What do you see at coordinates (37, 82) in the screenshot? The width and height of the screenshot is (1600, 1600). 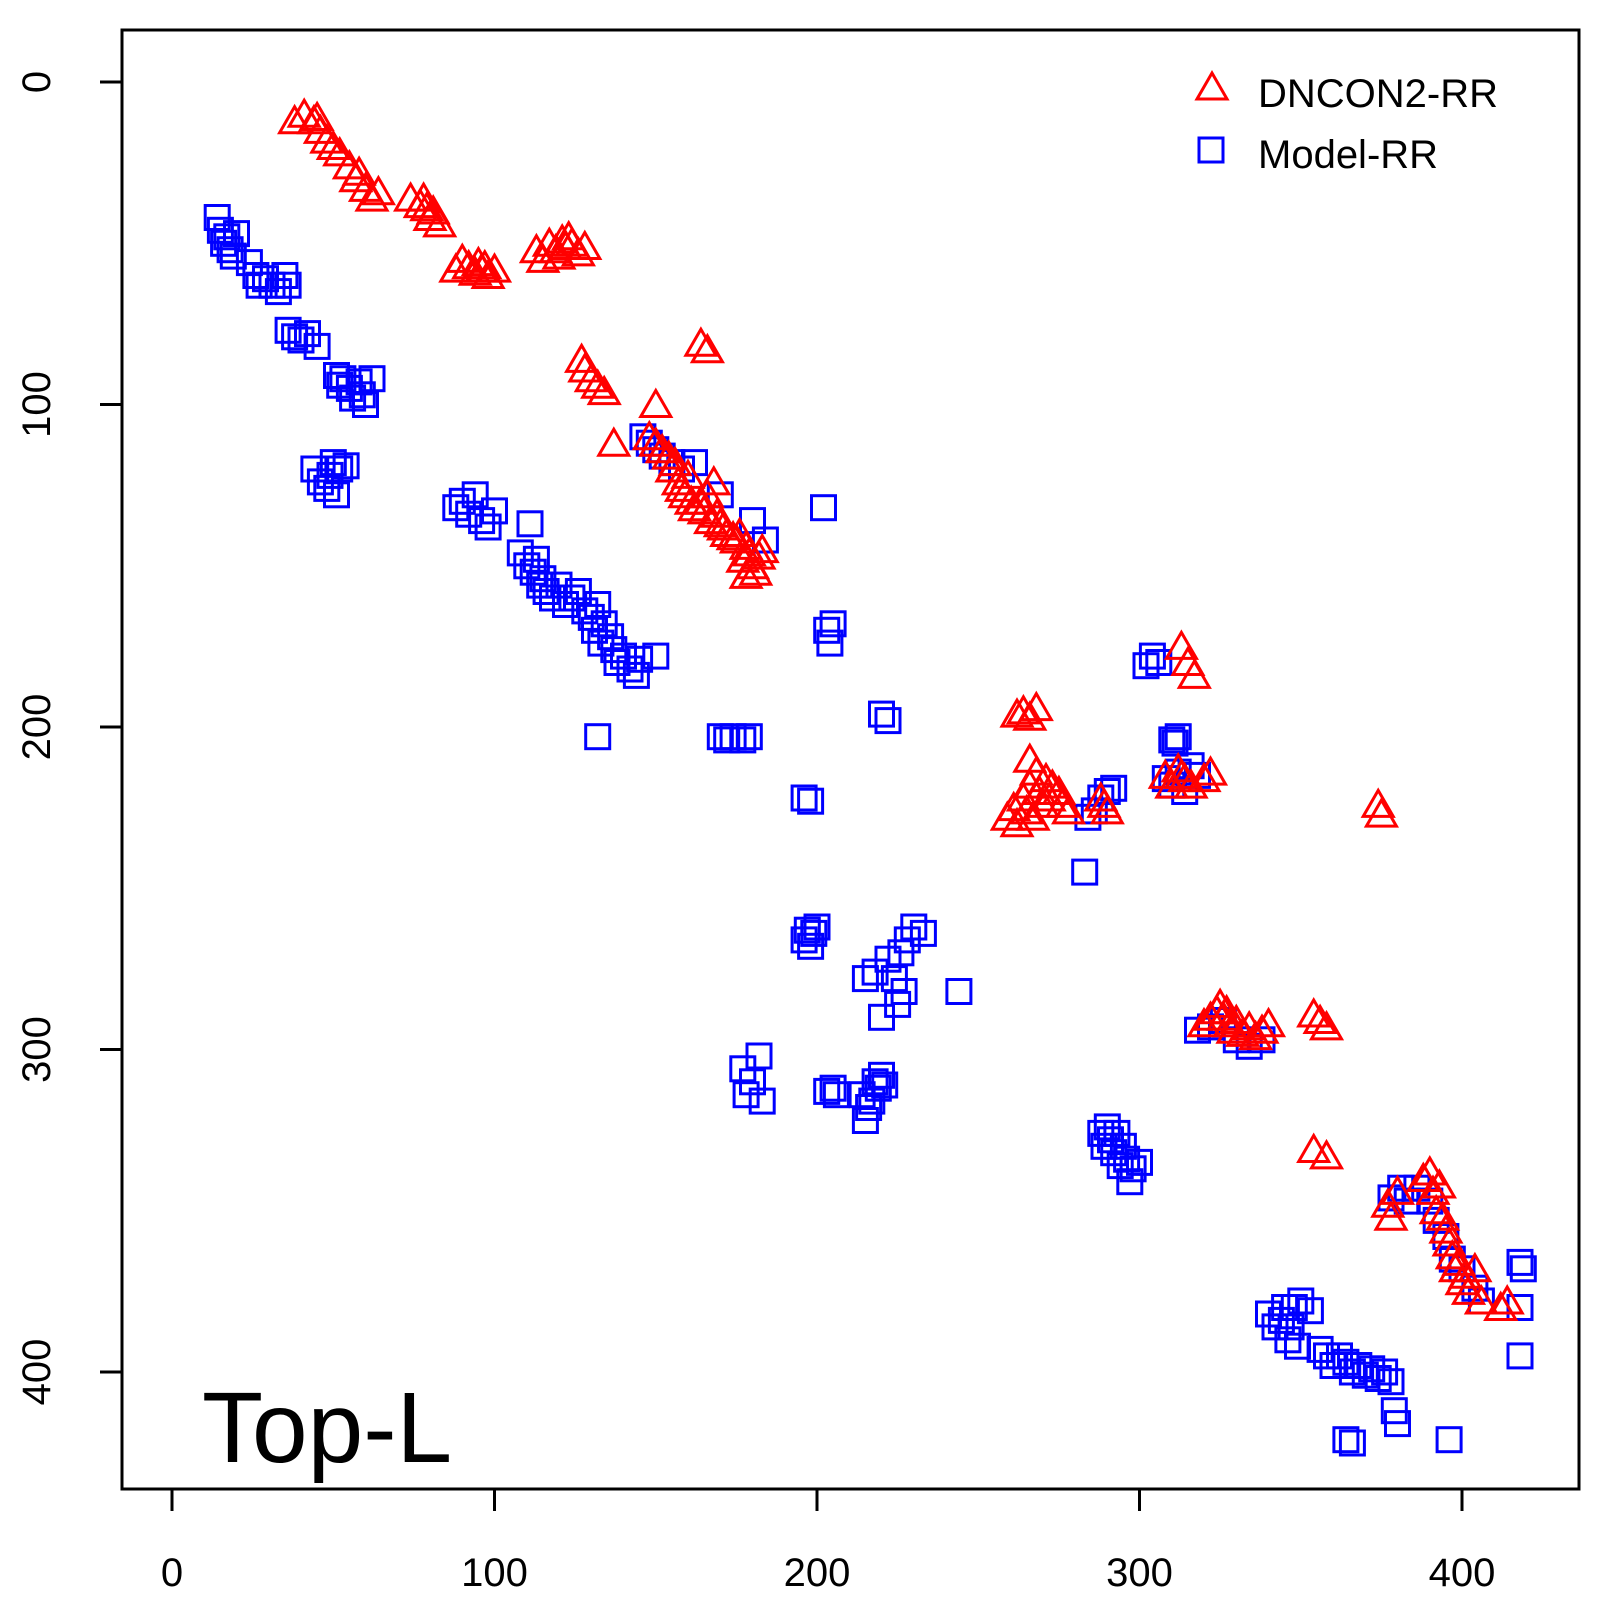 I see `y-tick-label: 0` at bounding box center [37, 82].